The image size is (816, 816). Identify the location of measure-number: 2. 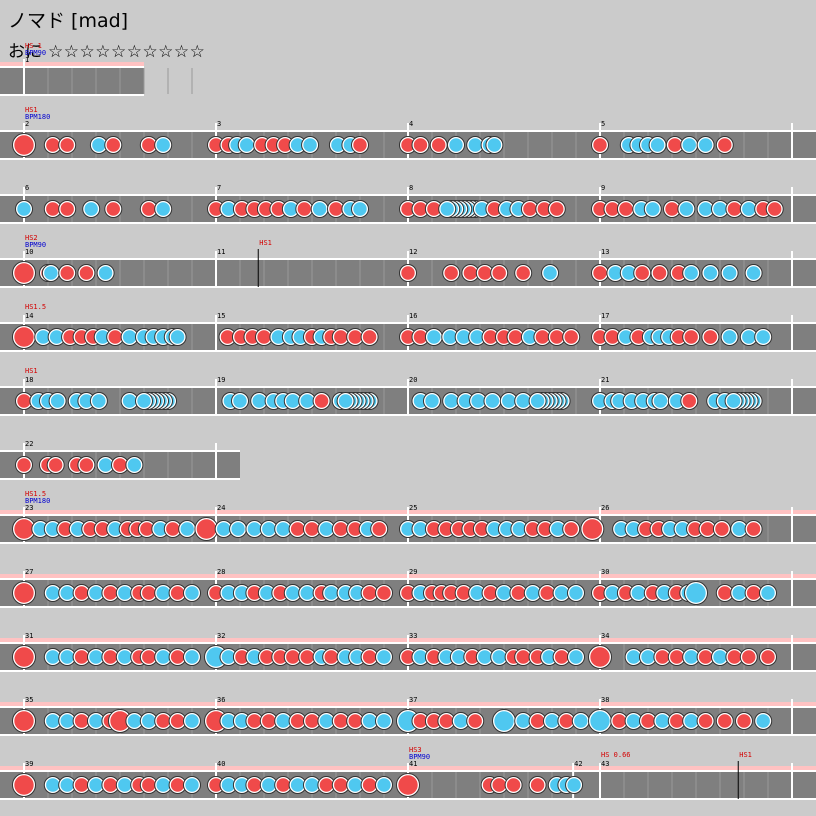
(27, 124).